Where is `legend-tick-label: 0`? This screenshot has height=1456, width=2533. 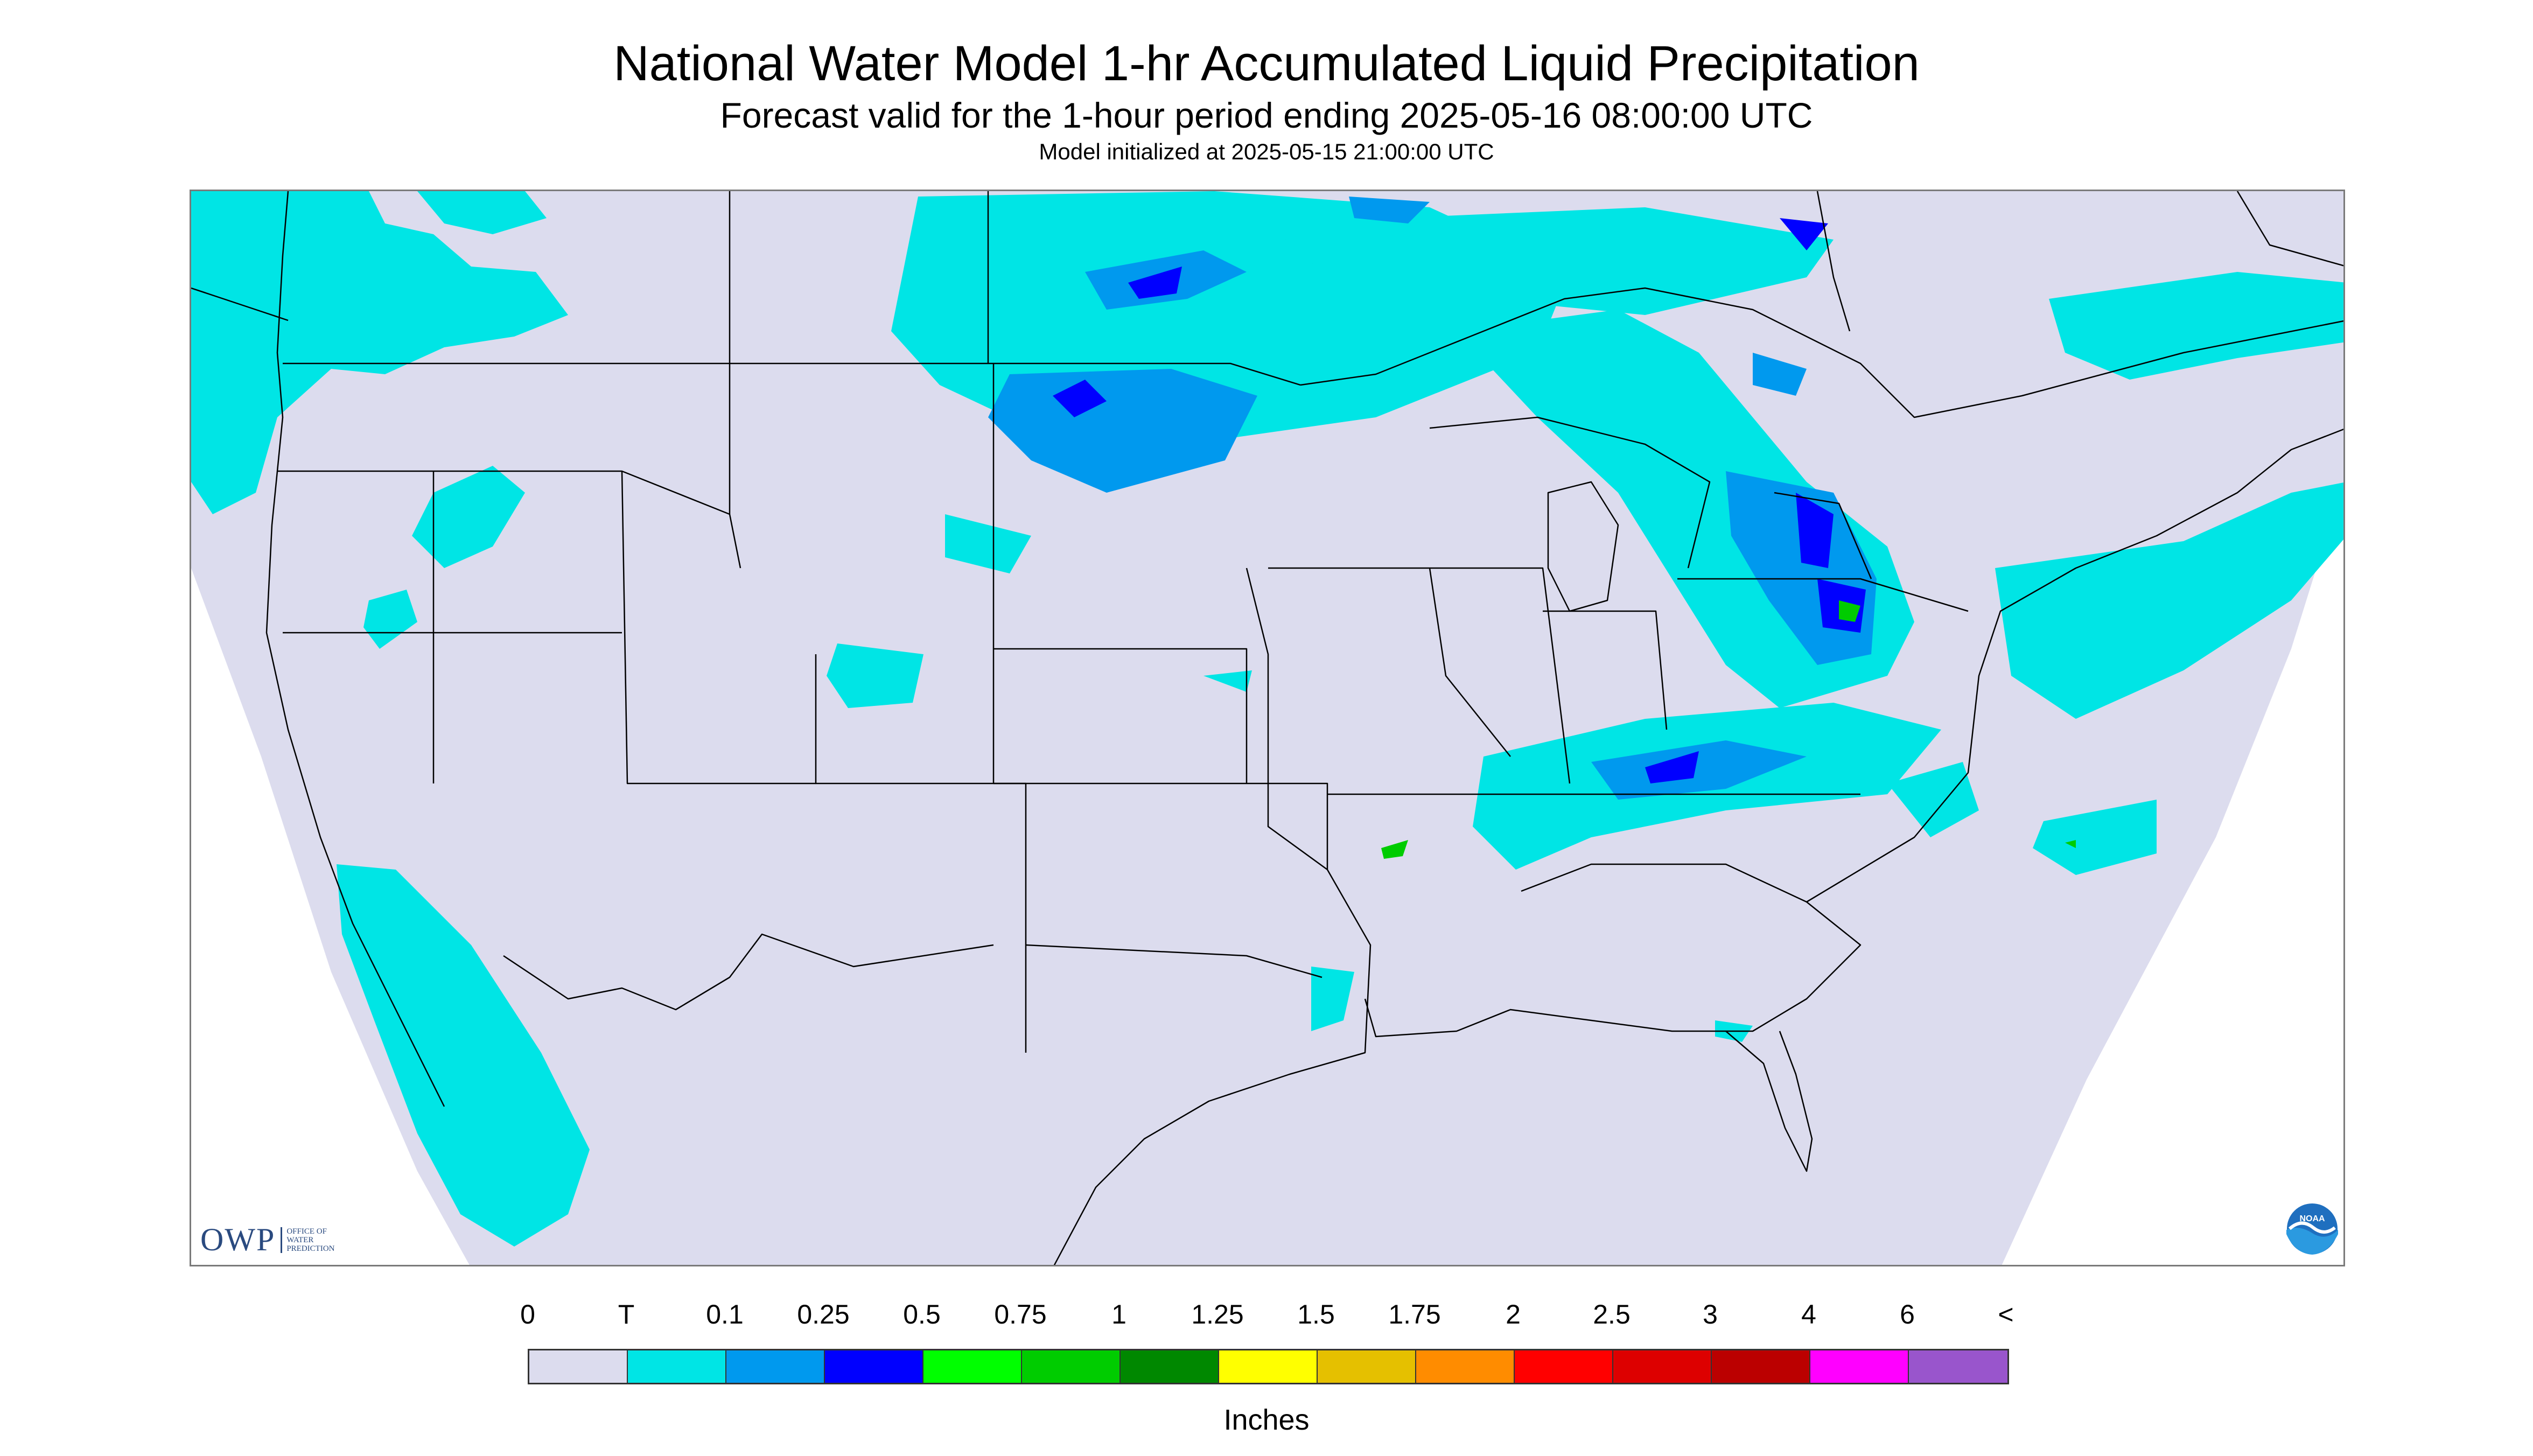 legend-tick-label: 0 is located at coordinates (527, 1314).